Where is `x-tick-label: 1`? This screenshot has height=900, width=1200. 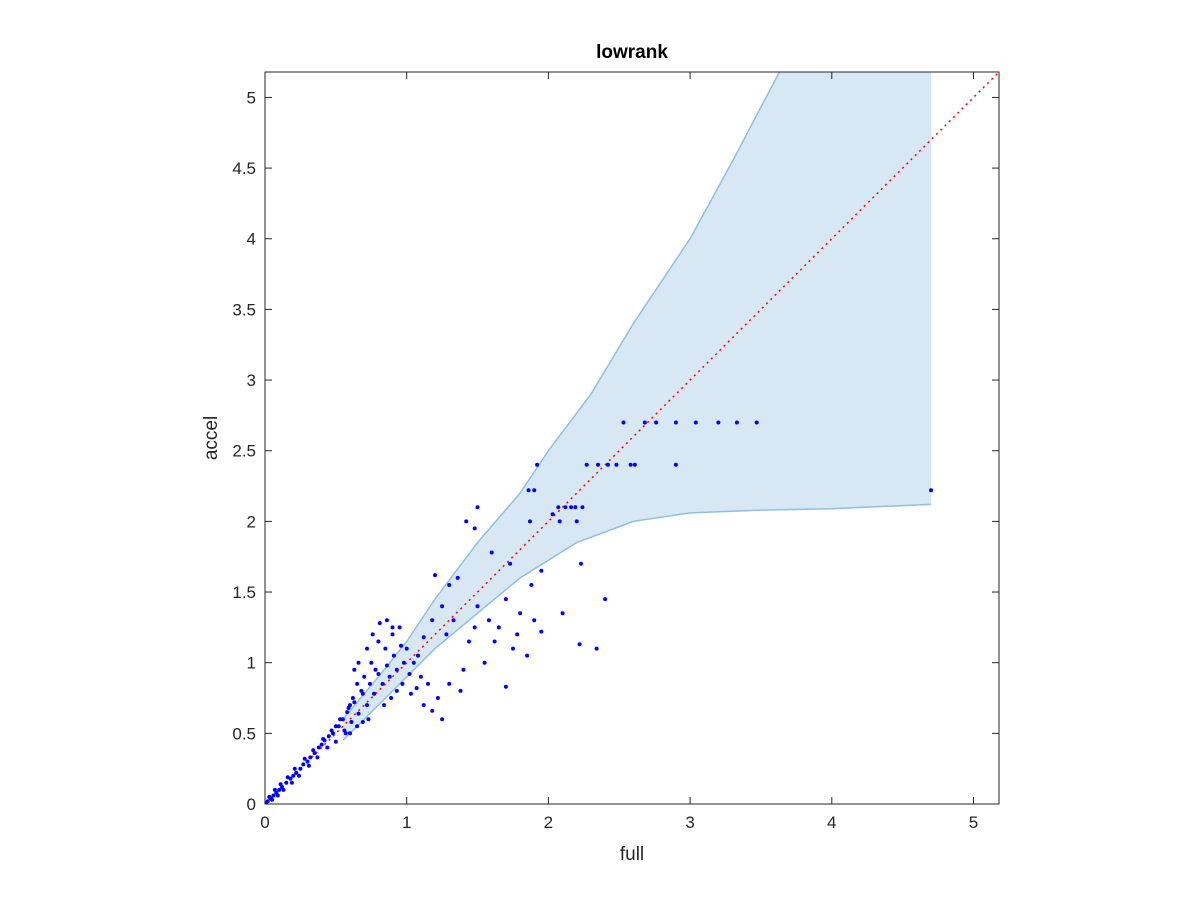
x-tick-label: 1 is located at coordinates (406, 822).